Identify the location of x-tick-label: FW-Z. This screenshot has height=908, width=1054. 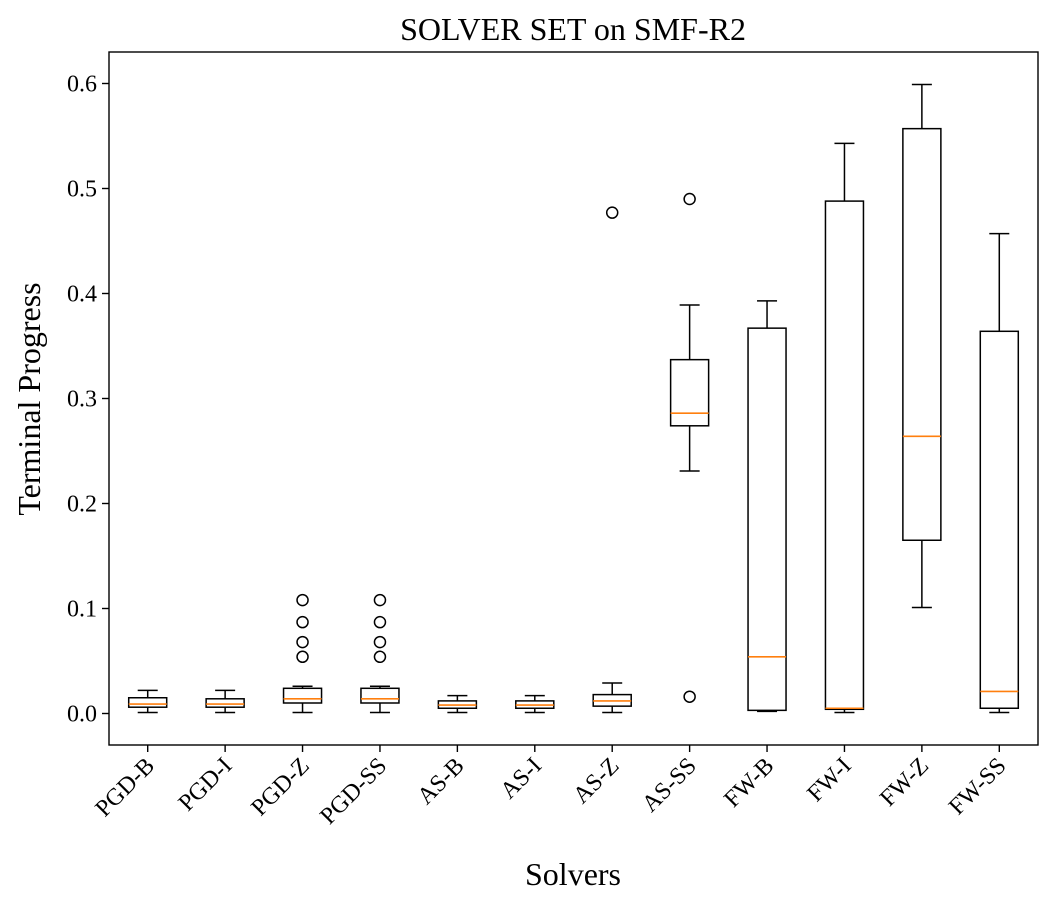
(904, 782).